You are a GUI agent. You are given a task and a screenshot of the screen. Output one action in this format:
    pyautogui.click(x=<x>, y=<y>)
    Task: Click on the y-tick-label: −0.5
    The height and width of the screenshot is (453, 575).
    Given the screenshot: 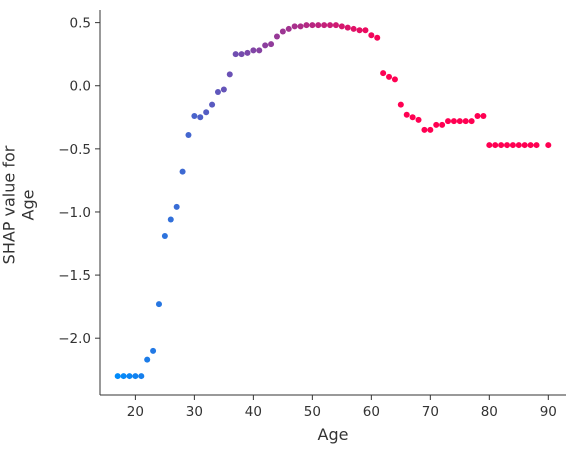 What is the action you would take?
    pyautogui.click(x=74, y=150)
    